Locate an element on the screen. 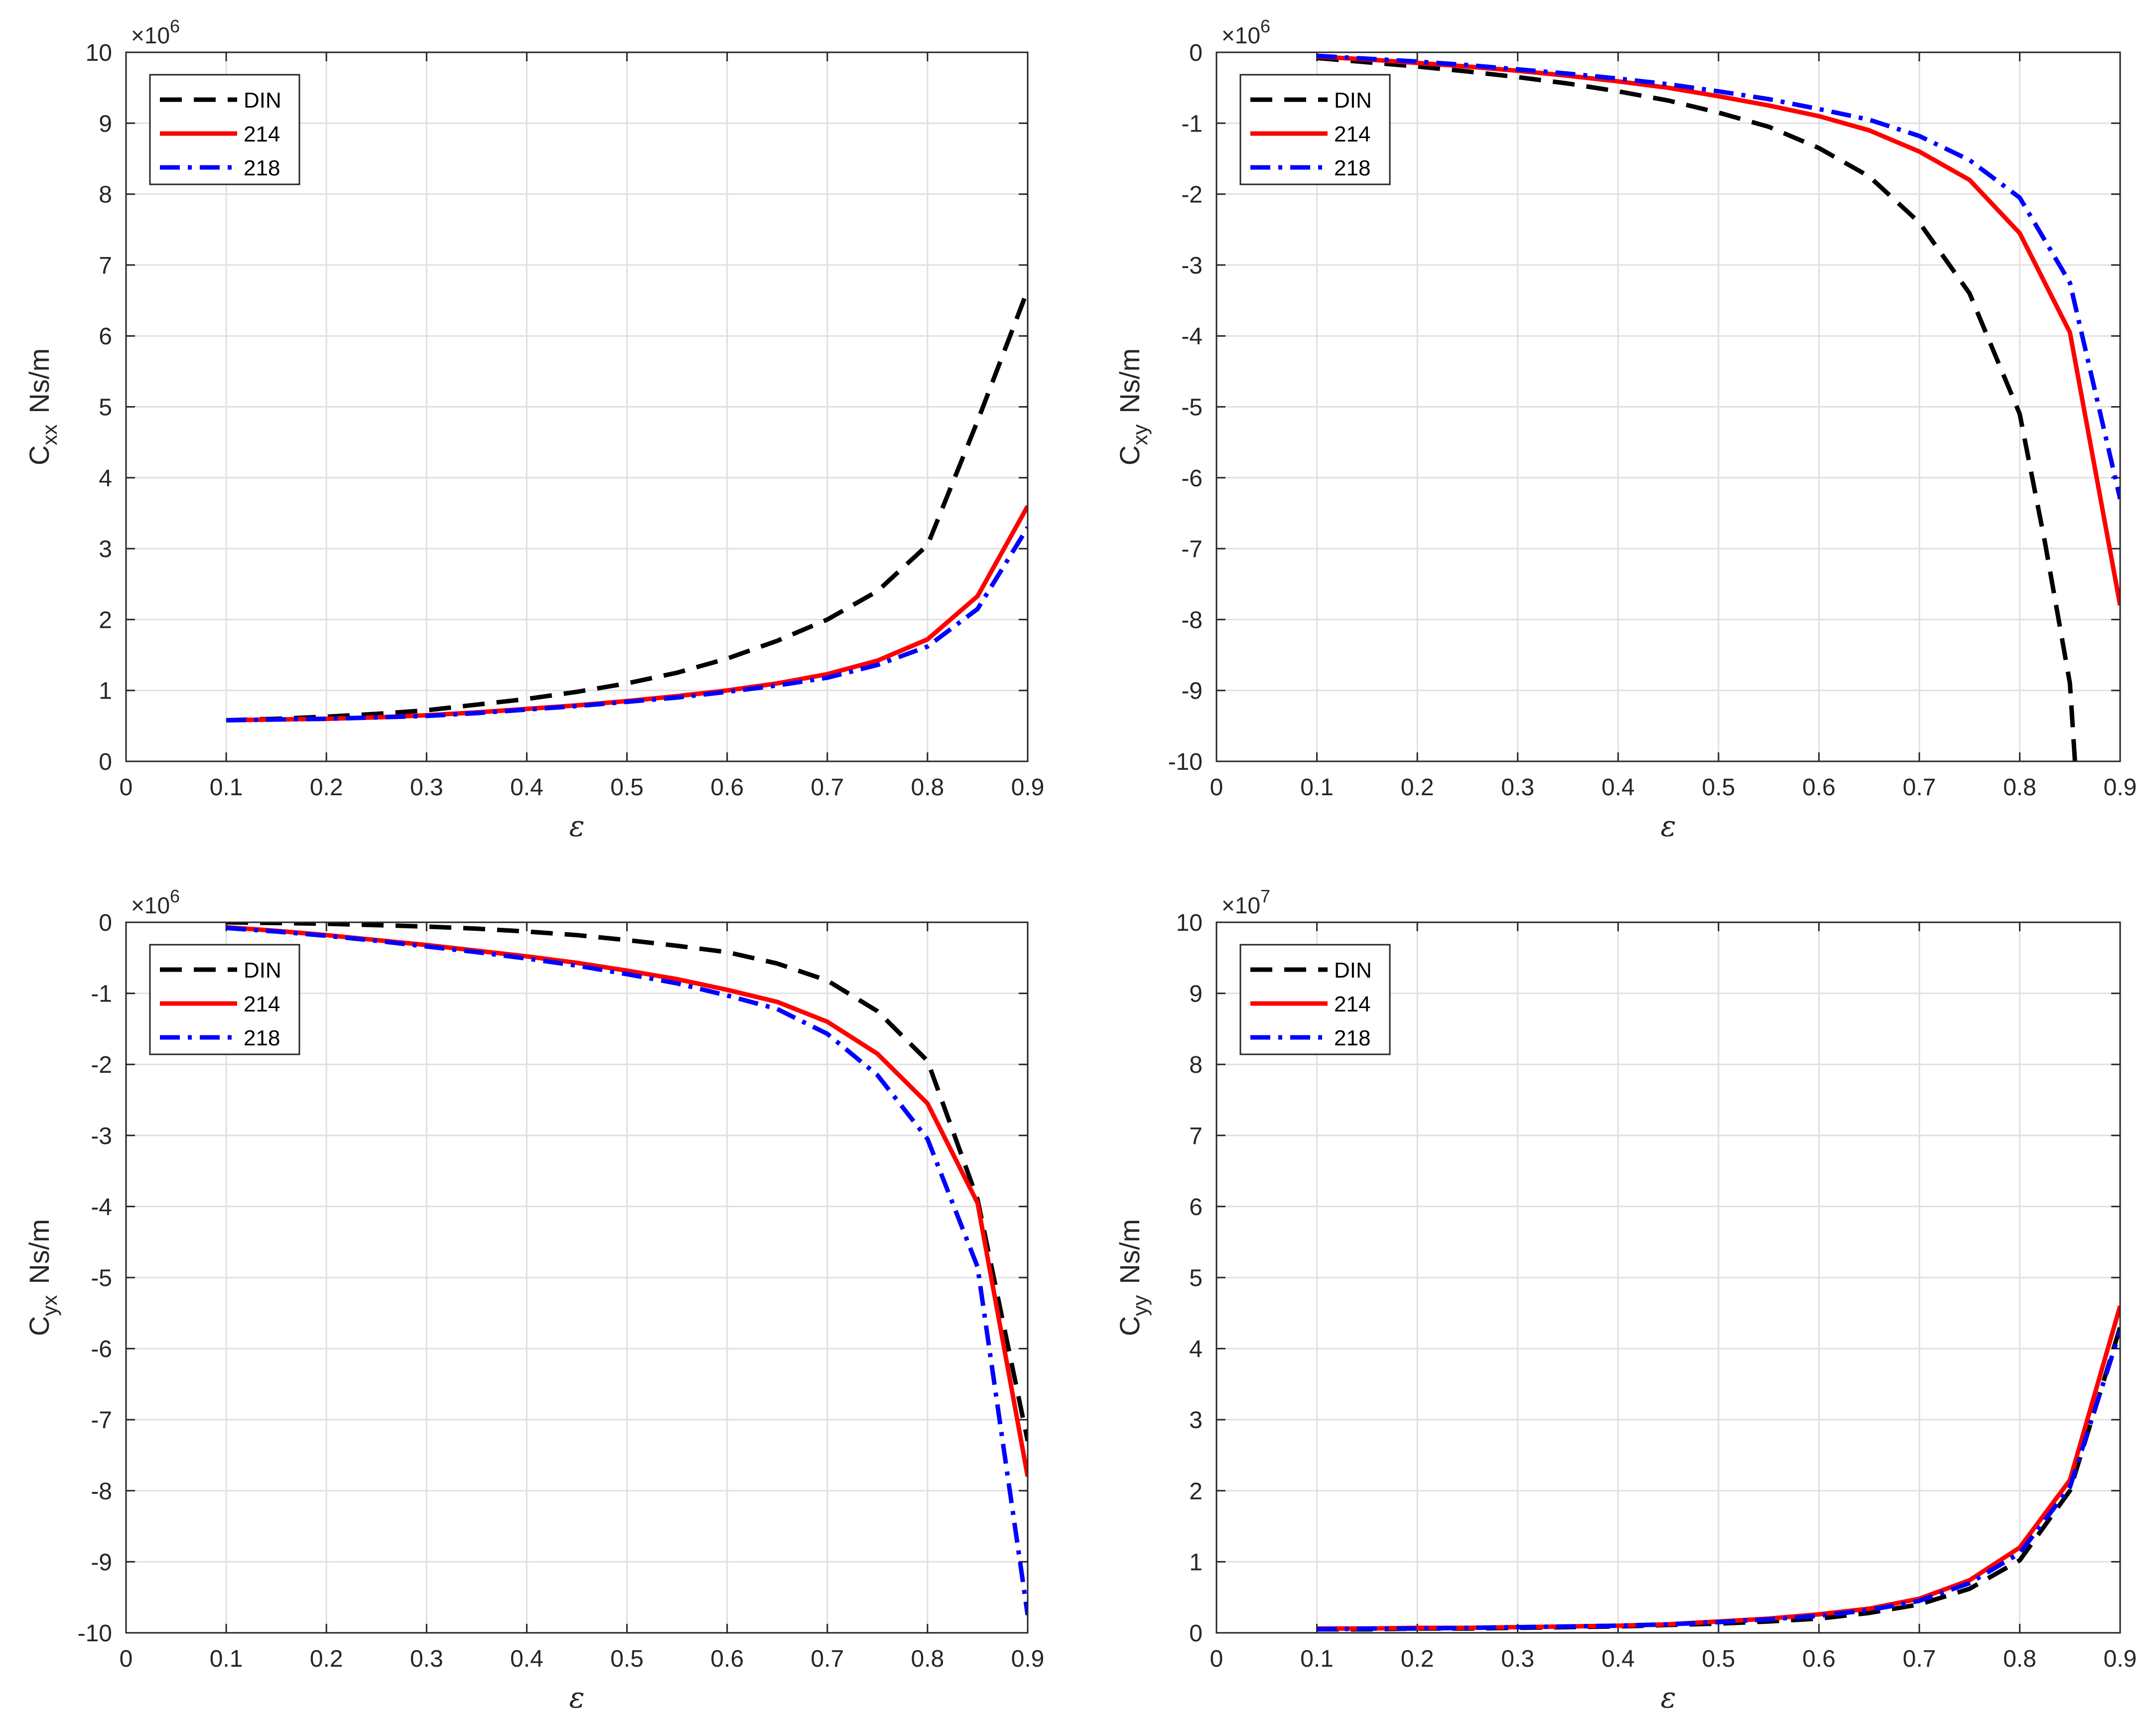 This screenshot has width=2156, height=1727. y-tick-label: 3 is located at coordinates (1196, 1420).